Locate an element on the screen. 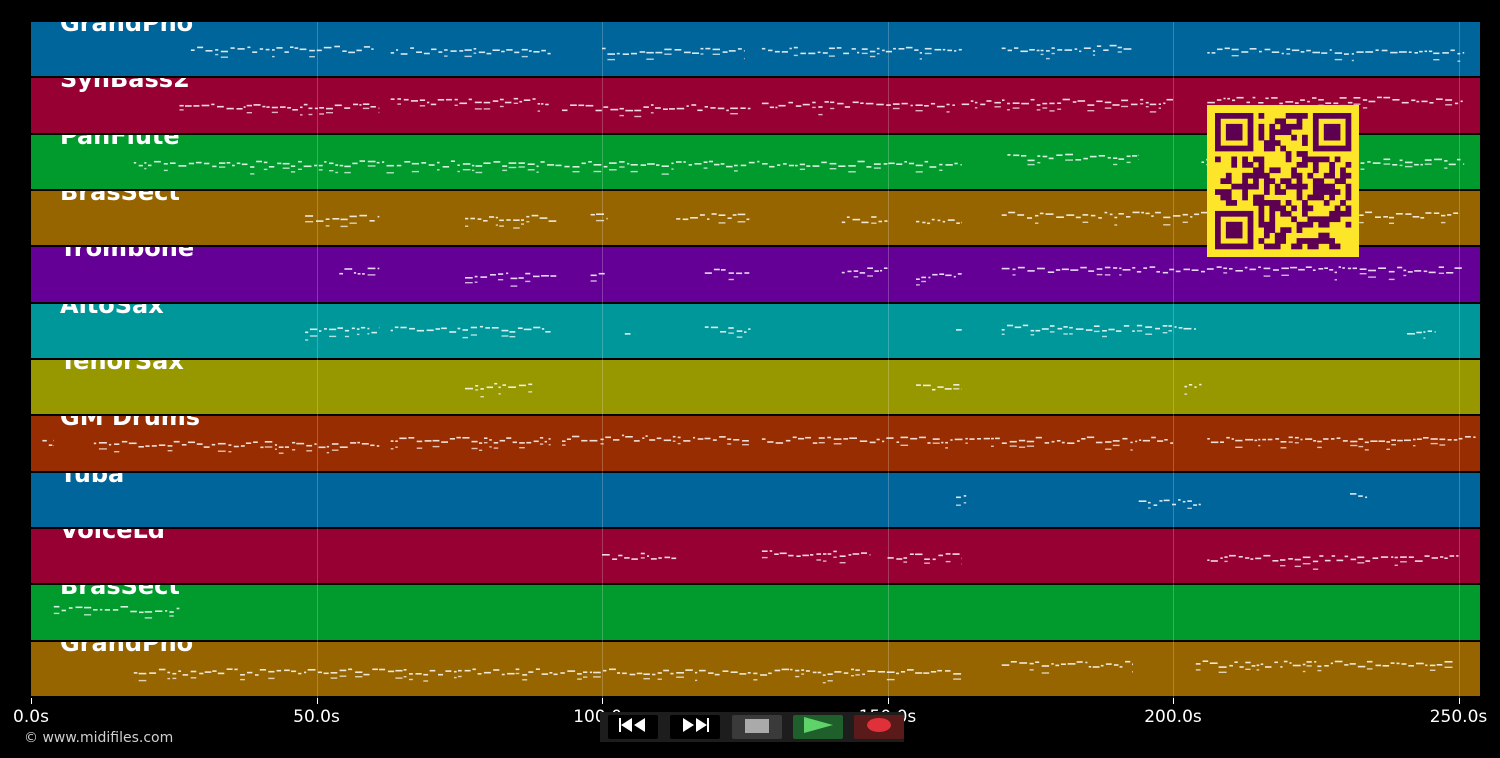 This screenshot has height=758, width=1500. track-lane: Tuba is located at coordinates (755, 500).